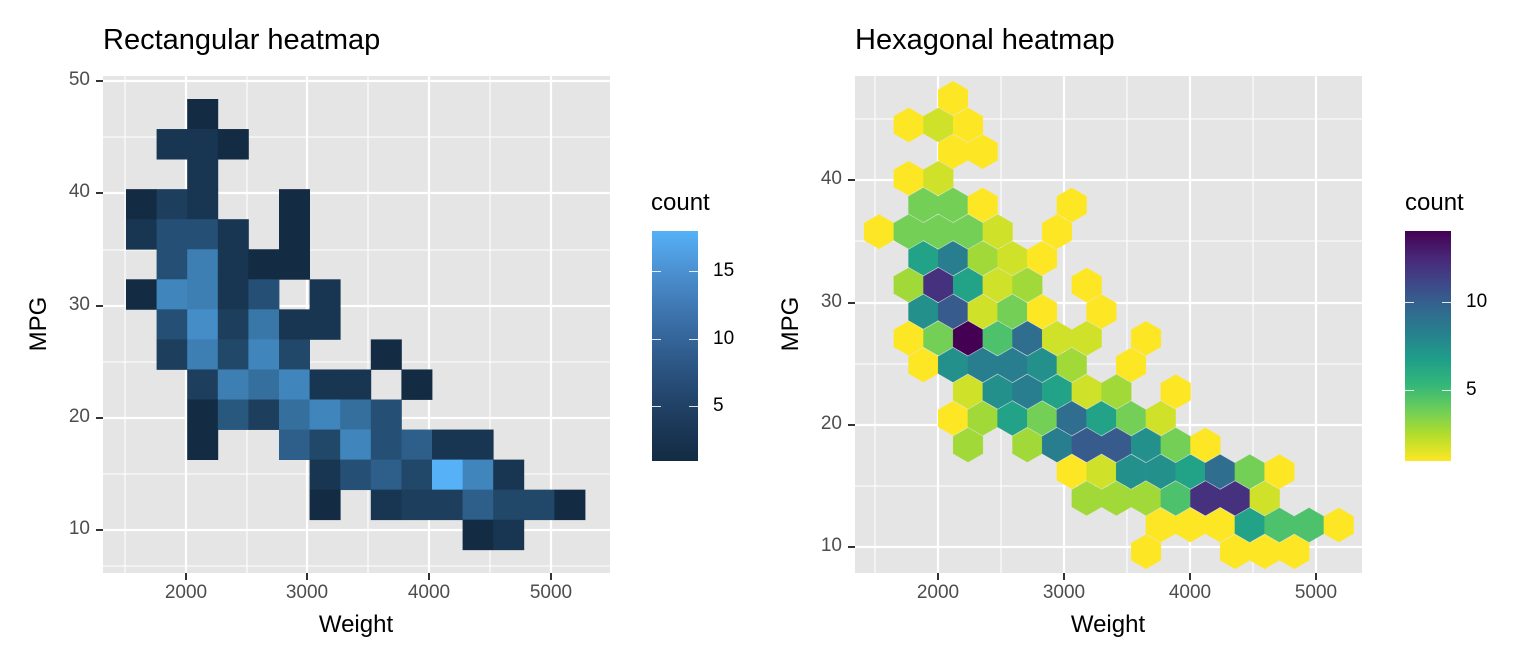  What do you see at coordinates (724, 338) in the screenshot?
I see `rect-legend-label-10: 10` at bounding box center [724, 338].